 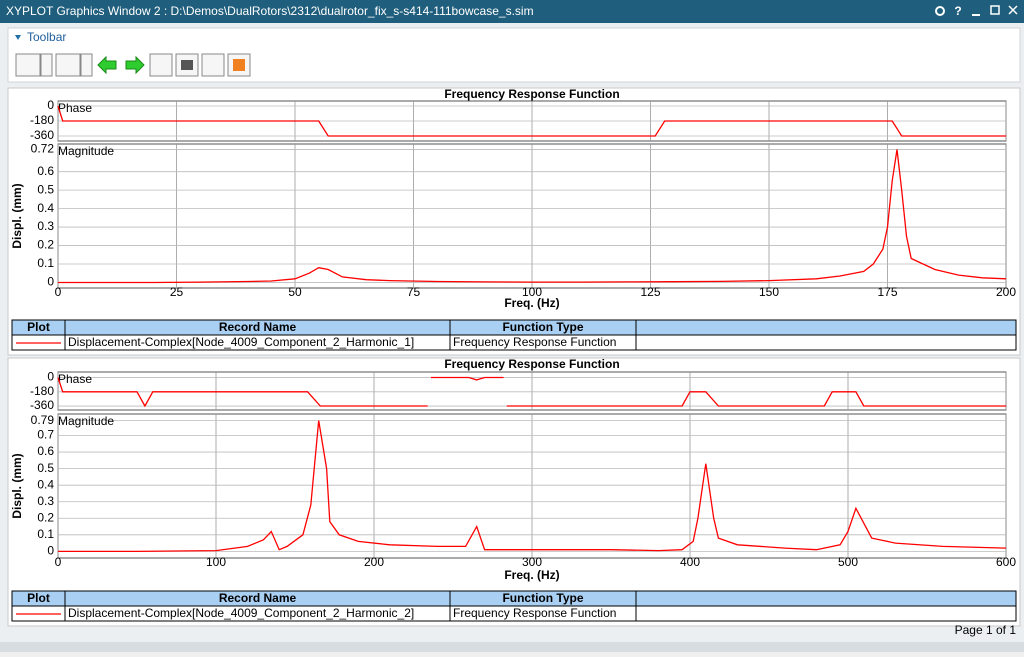 What do you see at coordinates (295, 292) in the screenshot?
I see `x-tick-label: 50` at bounding box center [295, 292].